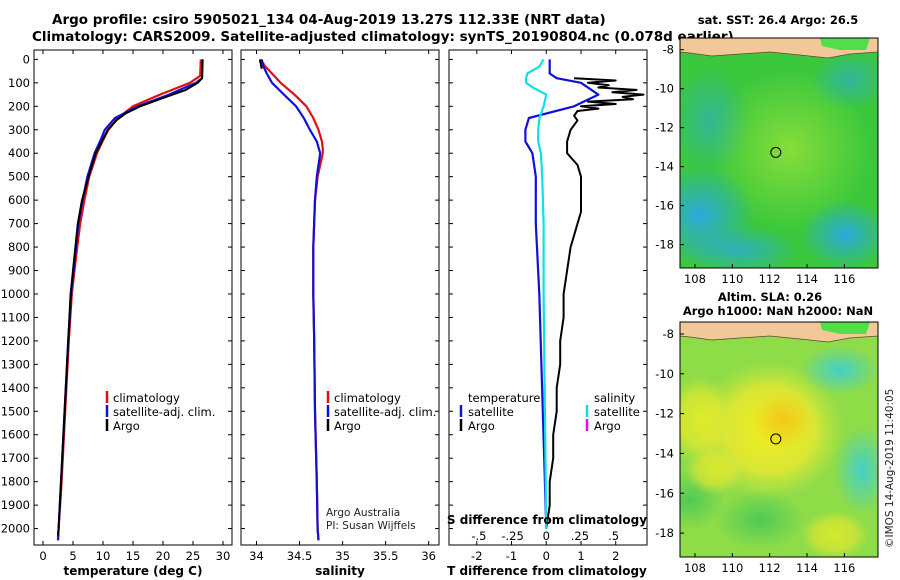 The image size is (900, 580). Describe the element at coordinates (19, 247) in the screenshot. I see `depth-tick-label: 800` at that location.